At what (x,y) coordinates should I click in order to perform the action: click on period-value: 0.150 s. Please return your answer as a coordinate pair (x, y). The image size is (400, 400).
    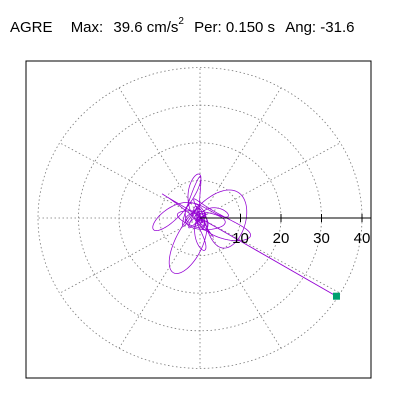
    Looking at the image, I should click on (250, 27).